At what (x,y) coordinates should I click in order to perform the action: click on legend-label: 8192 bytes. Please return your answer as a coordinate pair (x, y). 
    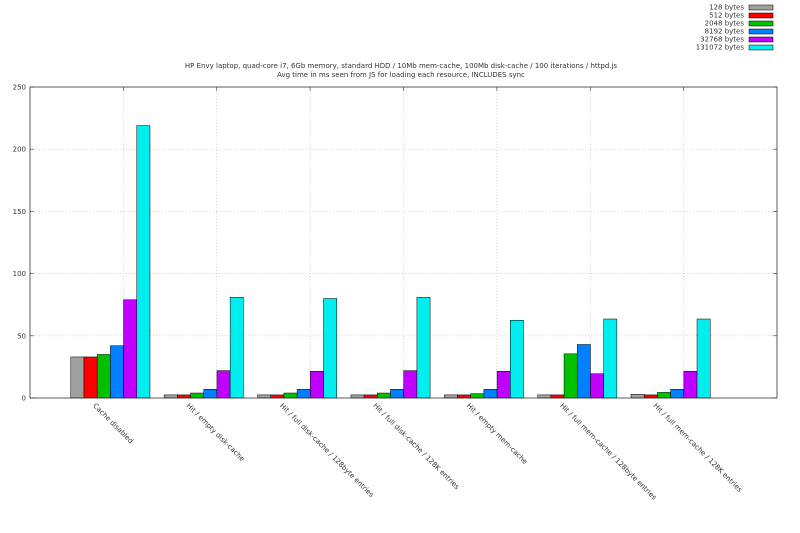
    Looking at the image, I should click on (725, 32).